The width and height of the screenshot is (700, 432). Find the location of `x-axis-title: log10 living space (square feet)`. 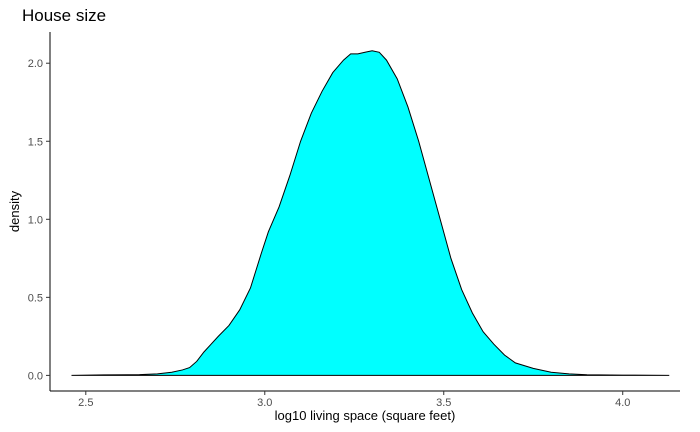

x-axis-title: log10 living space (square feet) is located at coordinates (365, 415).